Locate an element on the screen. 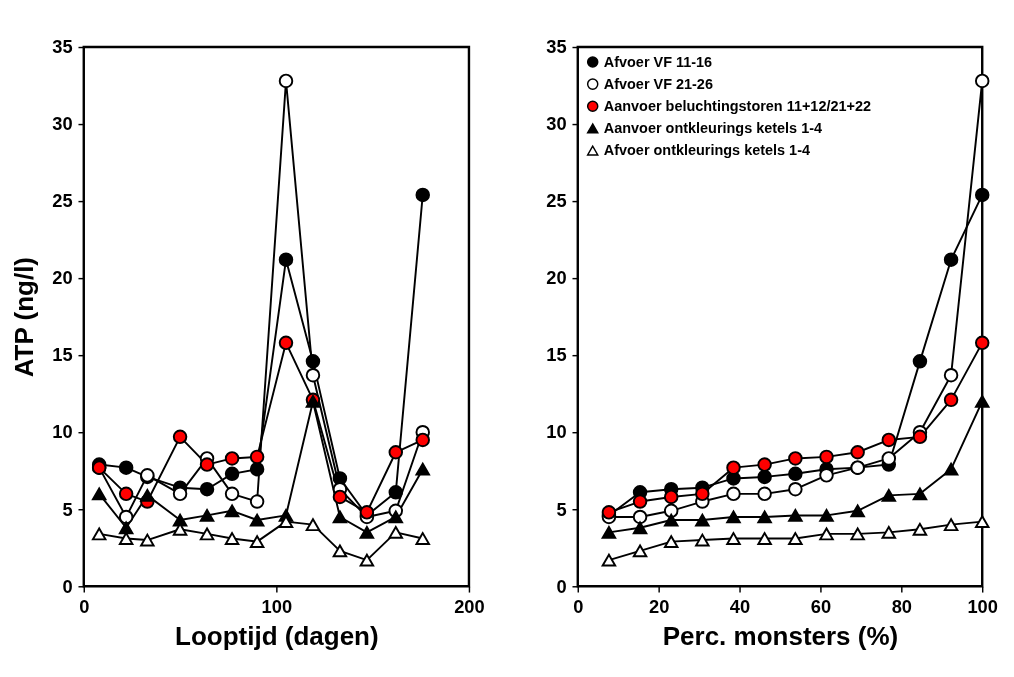 The height and width of the screenshot is (677, 1014). x-tick-label: 200 is located at coordinates (469, 606).